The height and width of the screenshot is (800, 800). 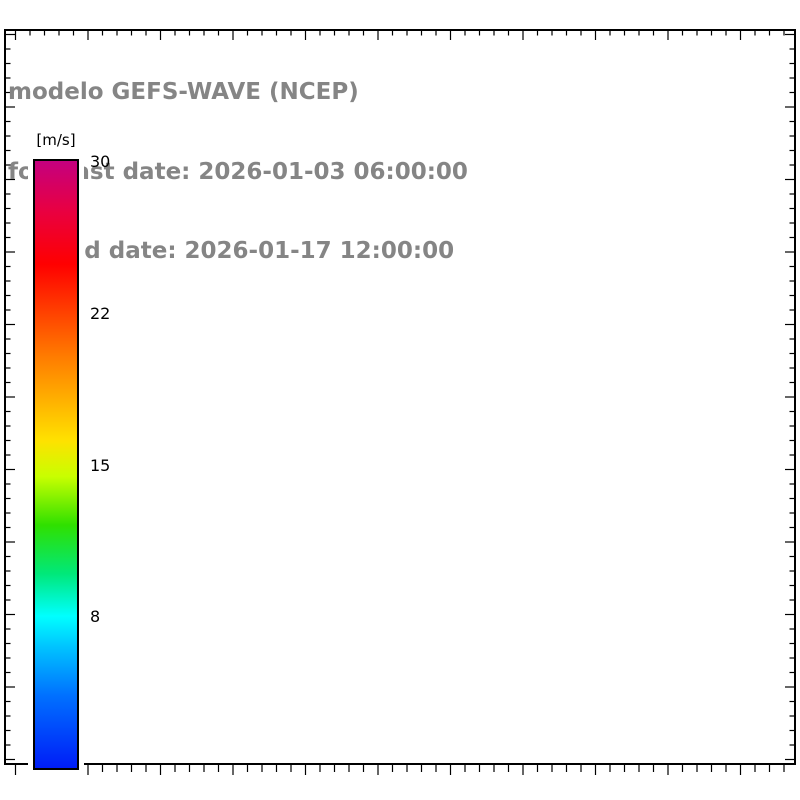 I want to click on colorbar-frame, so click(x=56, y=464).